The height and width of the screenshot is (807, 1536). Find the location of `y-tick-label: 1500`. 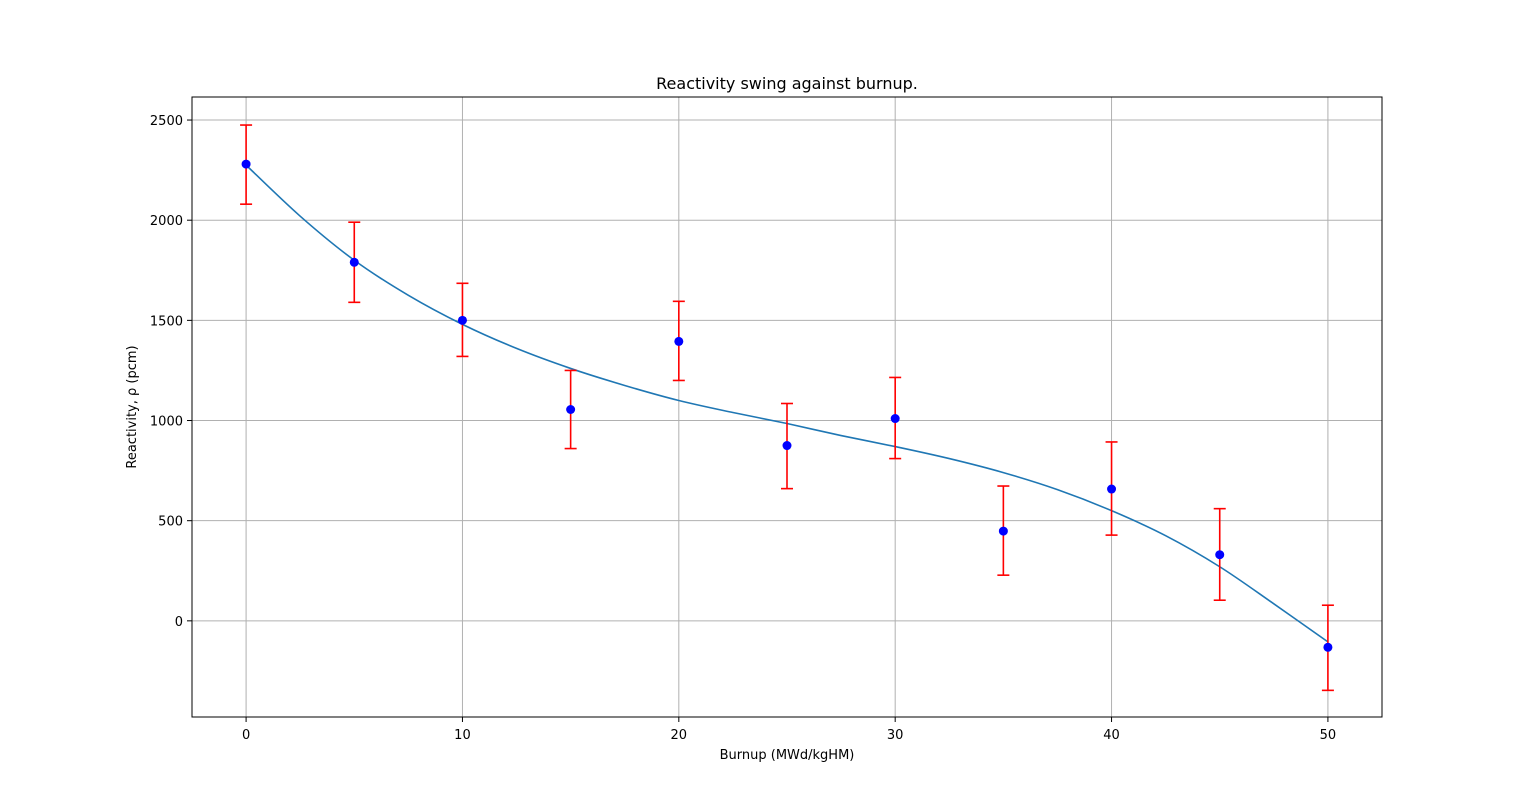

y-tick-label: 1500 is located at coordinates (166, 321).